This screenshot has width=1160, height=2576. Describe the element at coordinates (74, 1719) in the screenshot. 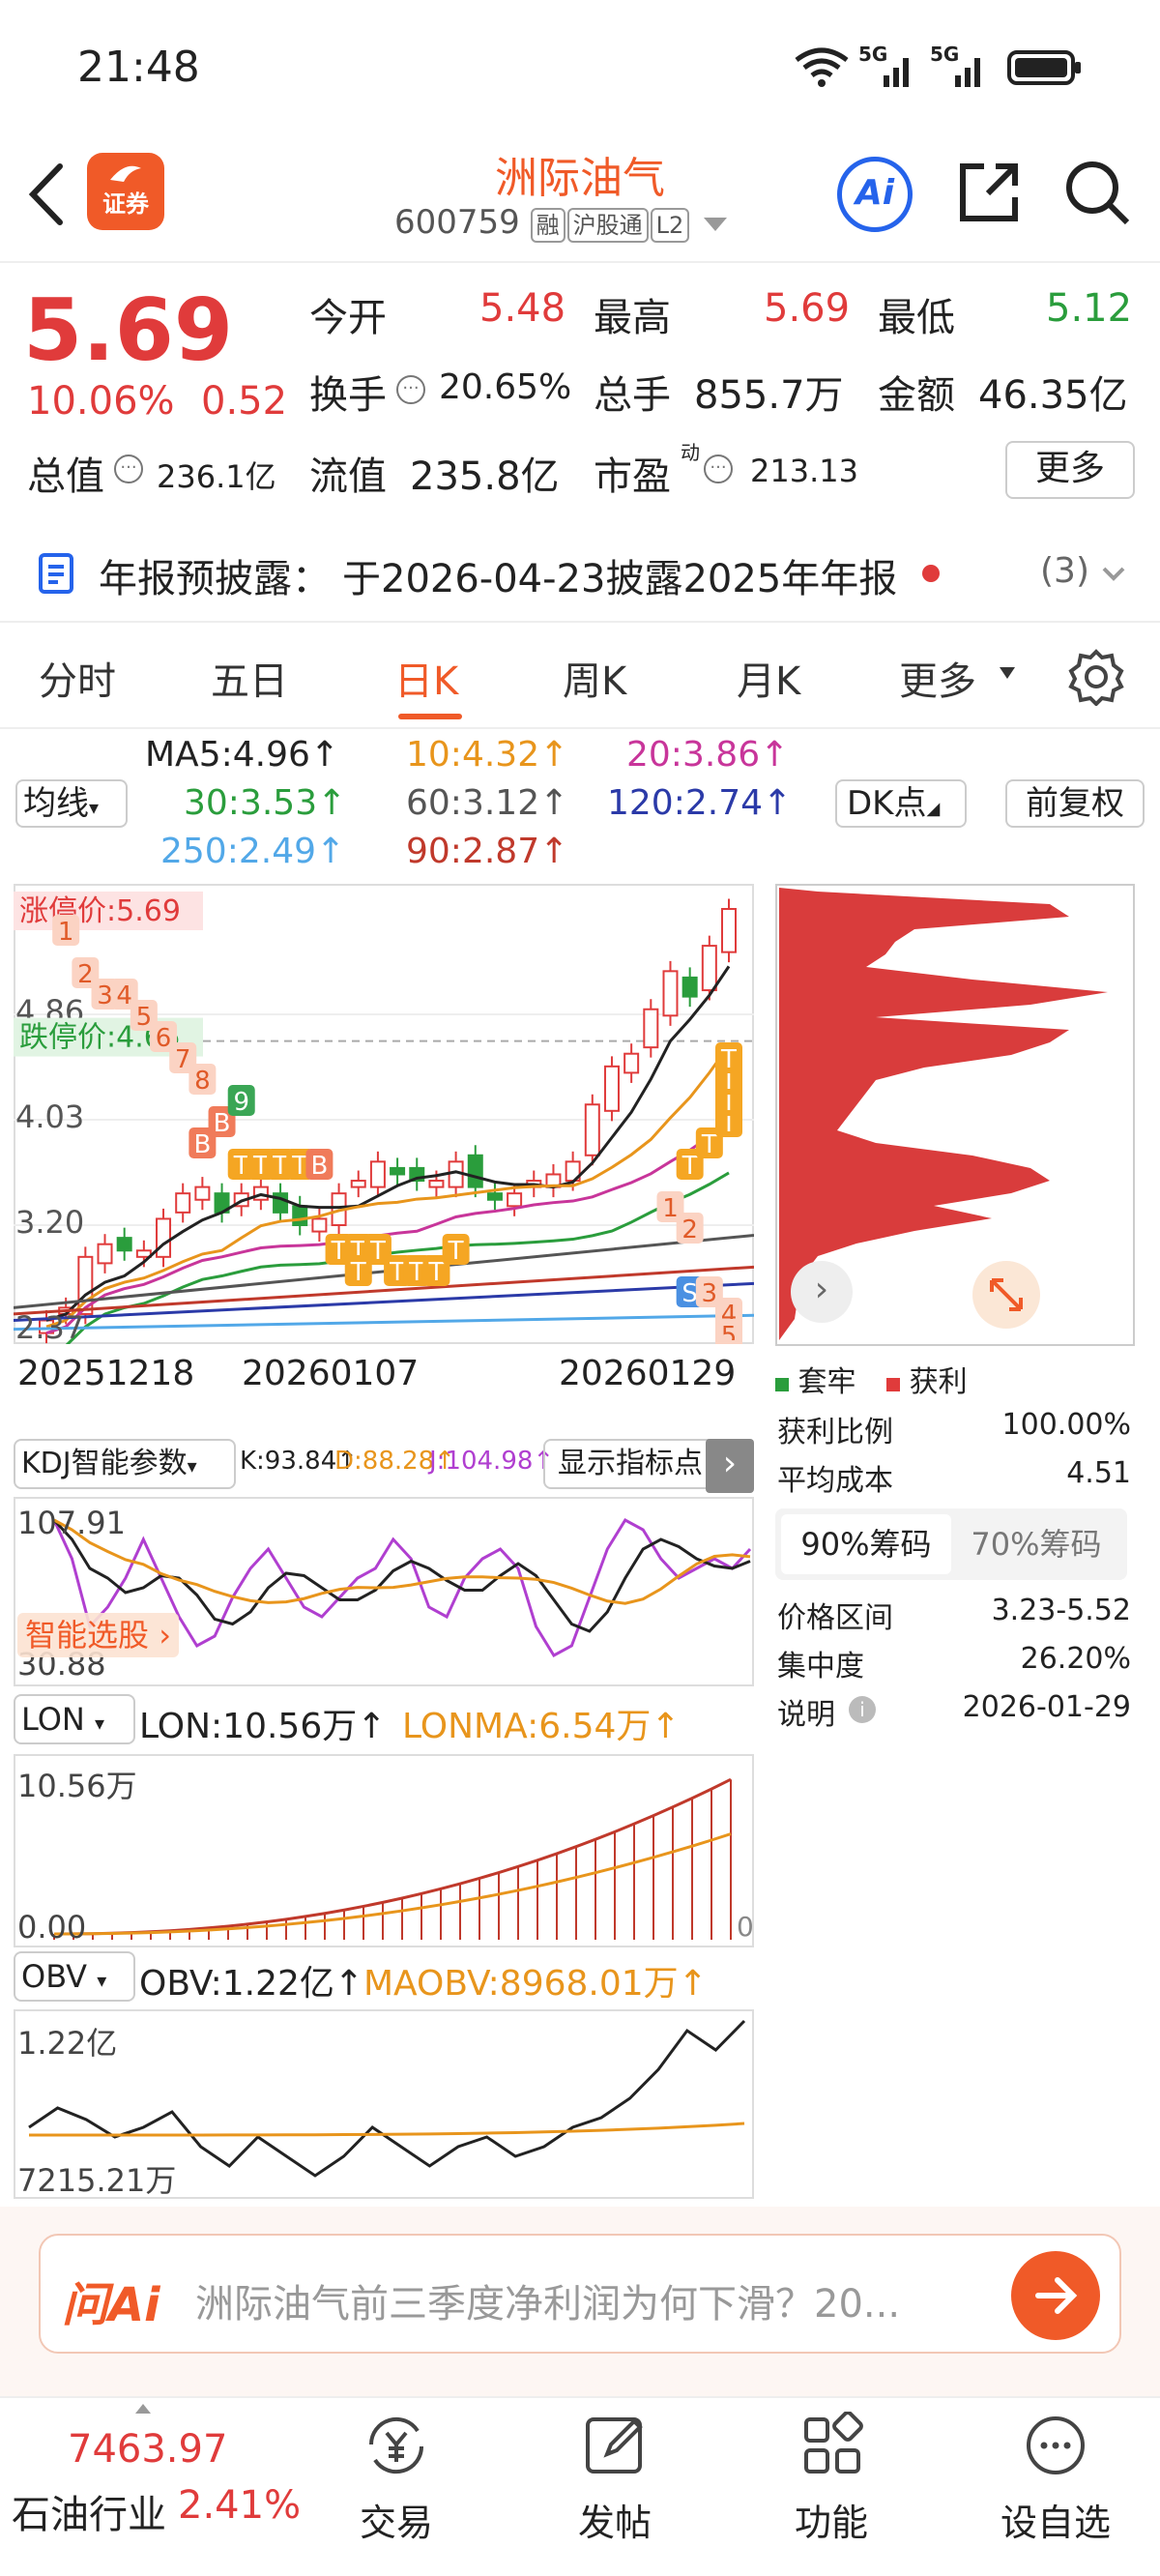

I see `lon-selector: LON ▾` at that location.